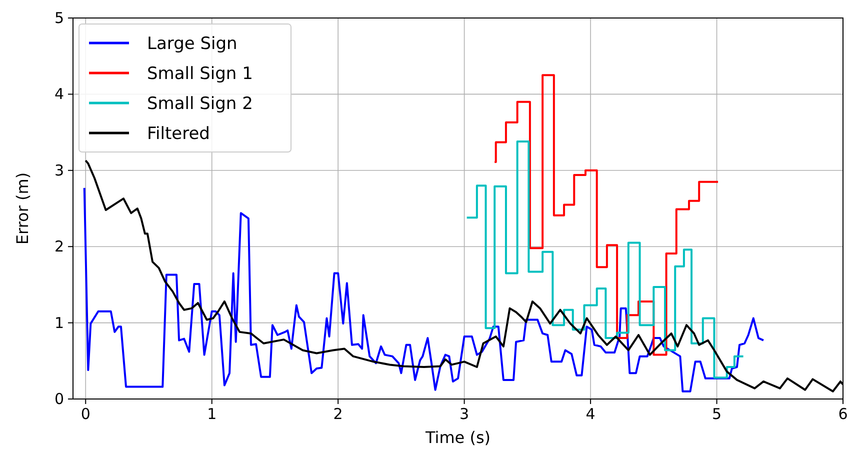 The height and width of the screenshot is (472, 853). I want to click on x-tick-label: 0, so click(85, 414).